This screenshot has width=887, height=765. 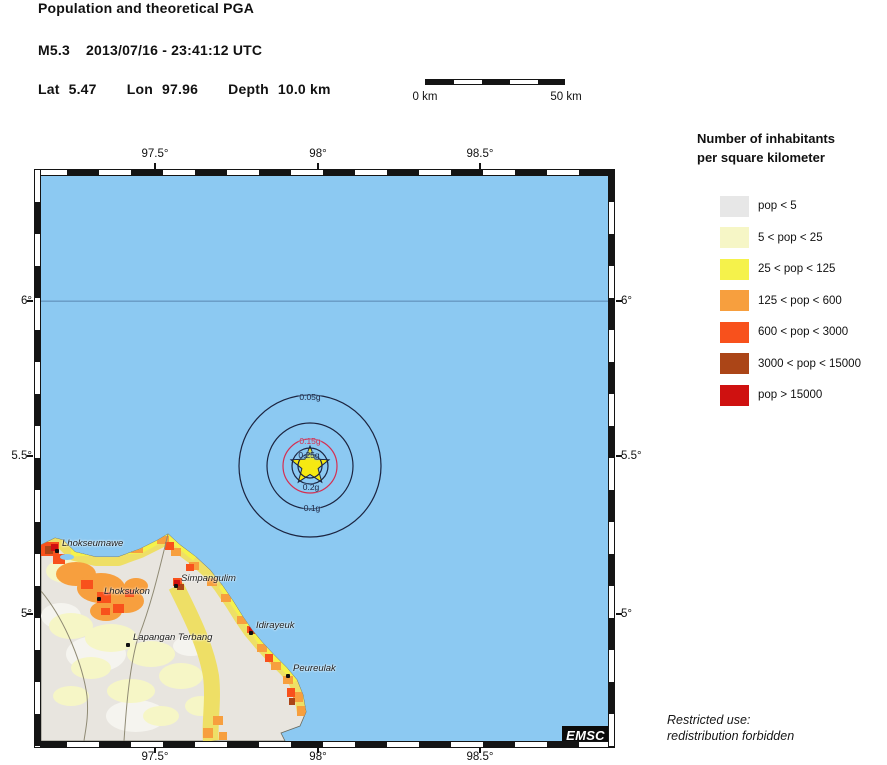 What do you see at coordinates (146, 8) in the screenshot?
I see `page-title: Population and theoretical PGA` at bounding box center [146, 8].